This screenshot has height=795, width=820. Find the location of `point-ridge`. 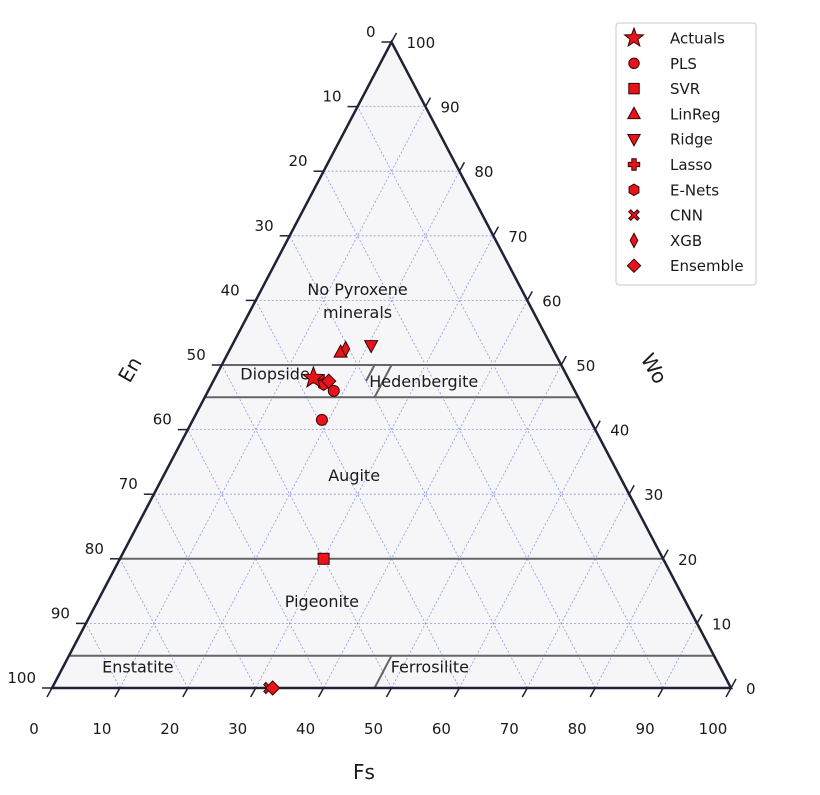

point-ridge is located at coordinates (371, 347).